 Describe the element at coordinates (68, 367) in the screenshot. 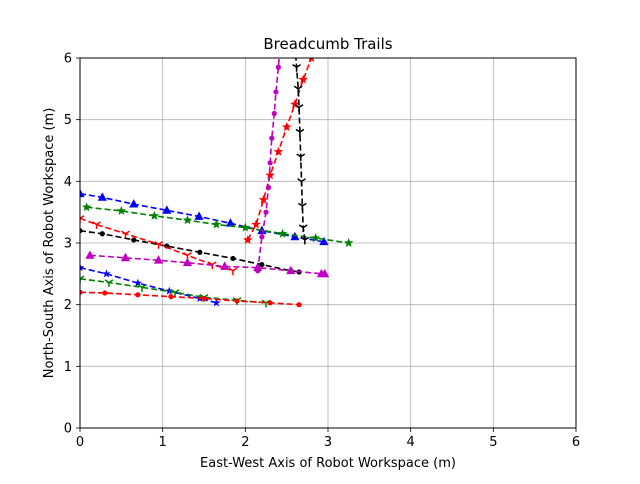

I see `y-tick-label: 1` at that location.